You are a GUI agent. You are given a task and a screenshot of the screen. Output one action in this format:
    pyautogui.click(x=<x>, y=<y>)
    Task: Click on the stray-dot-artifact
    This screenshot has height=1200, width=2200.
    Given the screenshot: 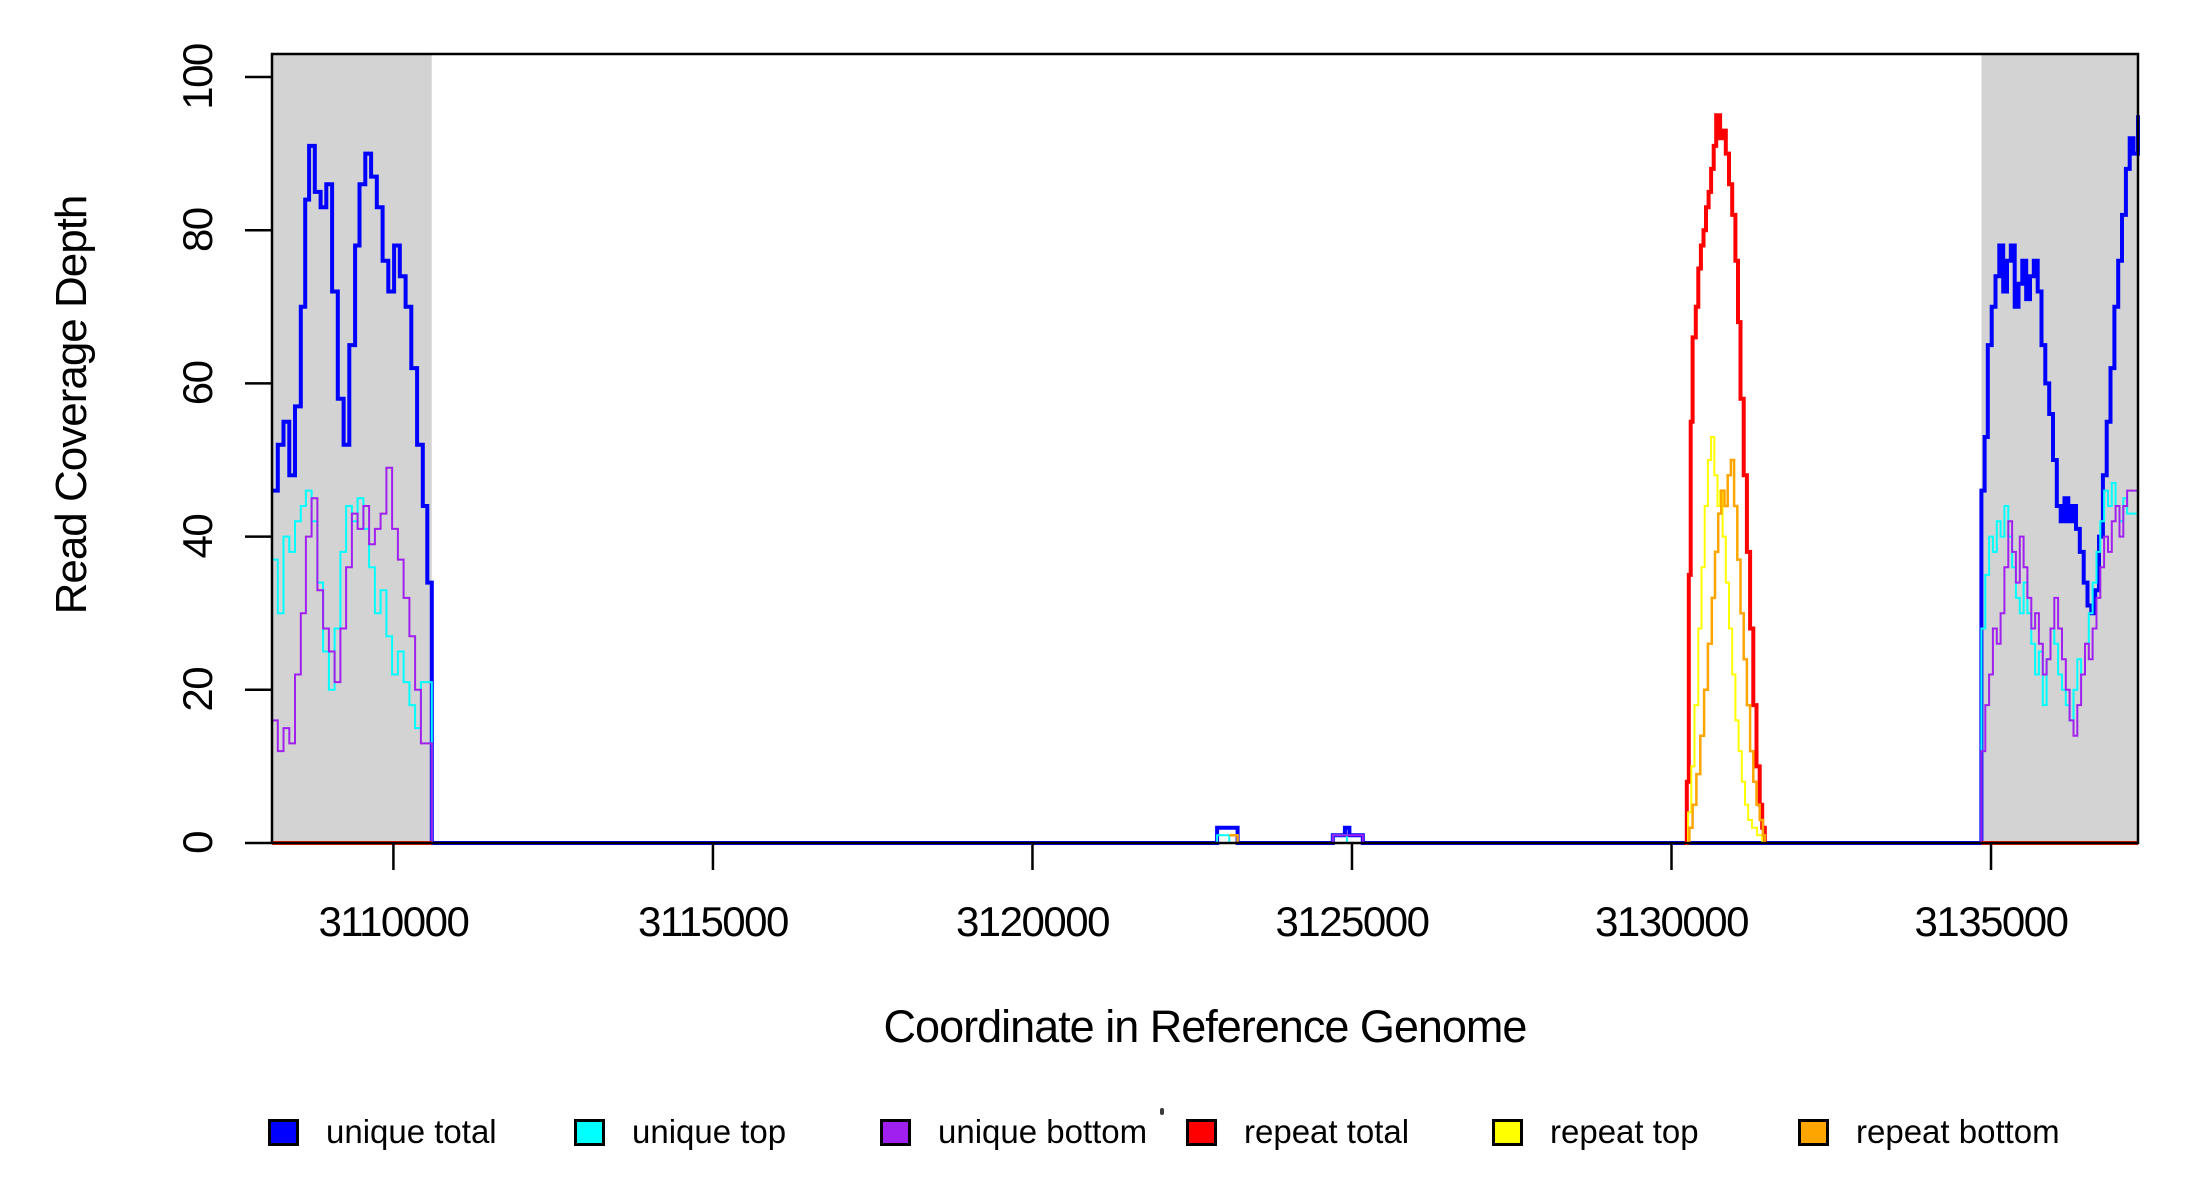 What is the action you would take?
    pyautogui.click(x=1162, y=1111)
    